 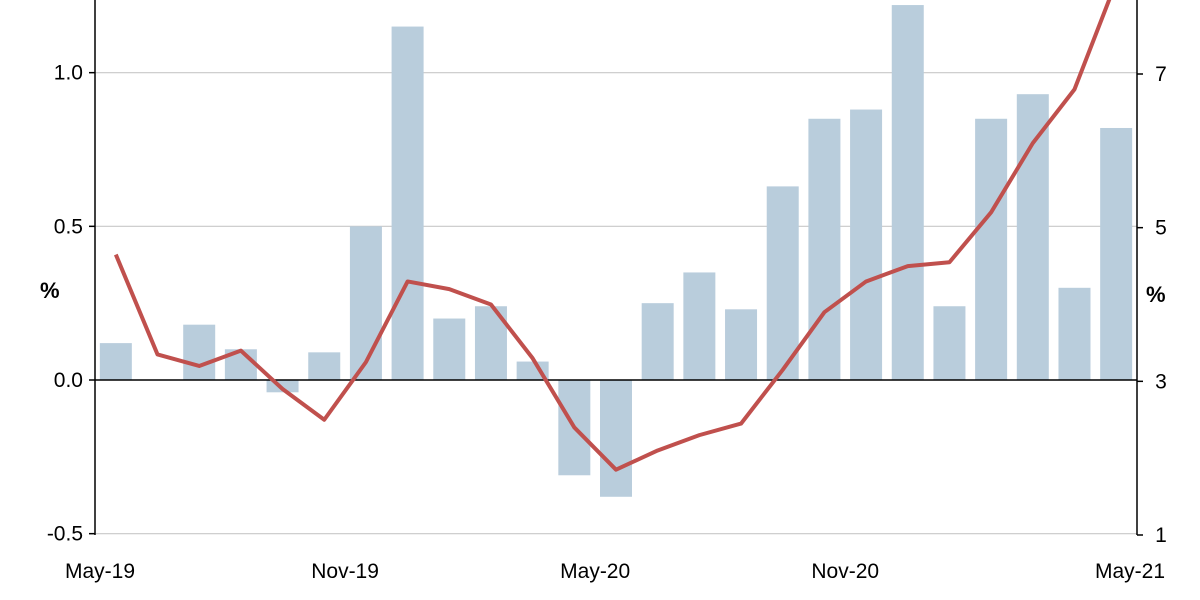 What do you see at coordinates (1161, 228) in the screenshot?
I see `right-tick-label: 5` at bounding box center [1161, 228].